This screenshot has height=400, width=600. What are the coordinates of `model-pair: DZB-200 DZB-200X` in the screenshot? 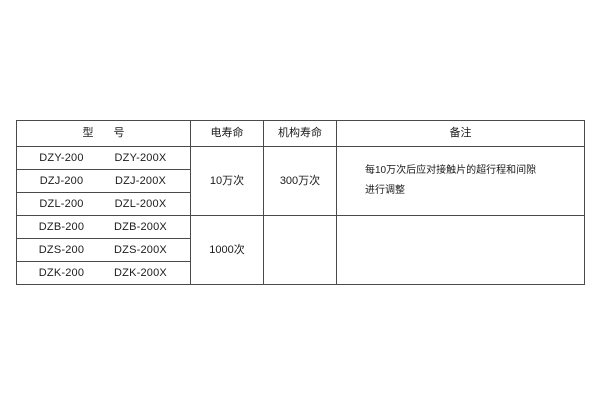 It's located at (103, 227).